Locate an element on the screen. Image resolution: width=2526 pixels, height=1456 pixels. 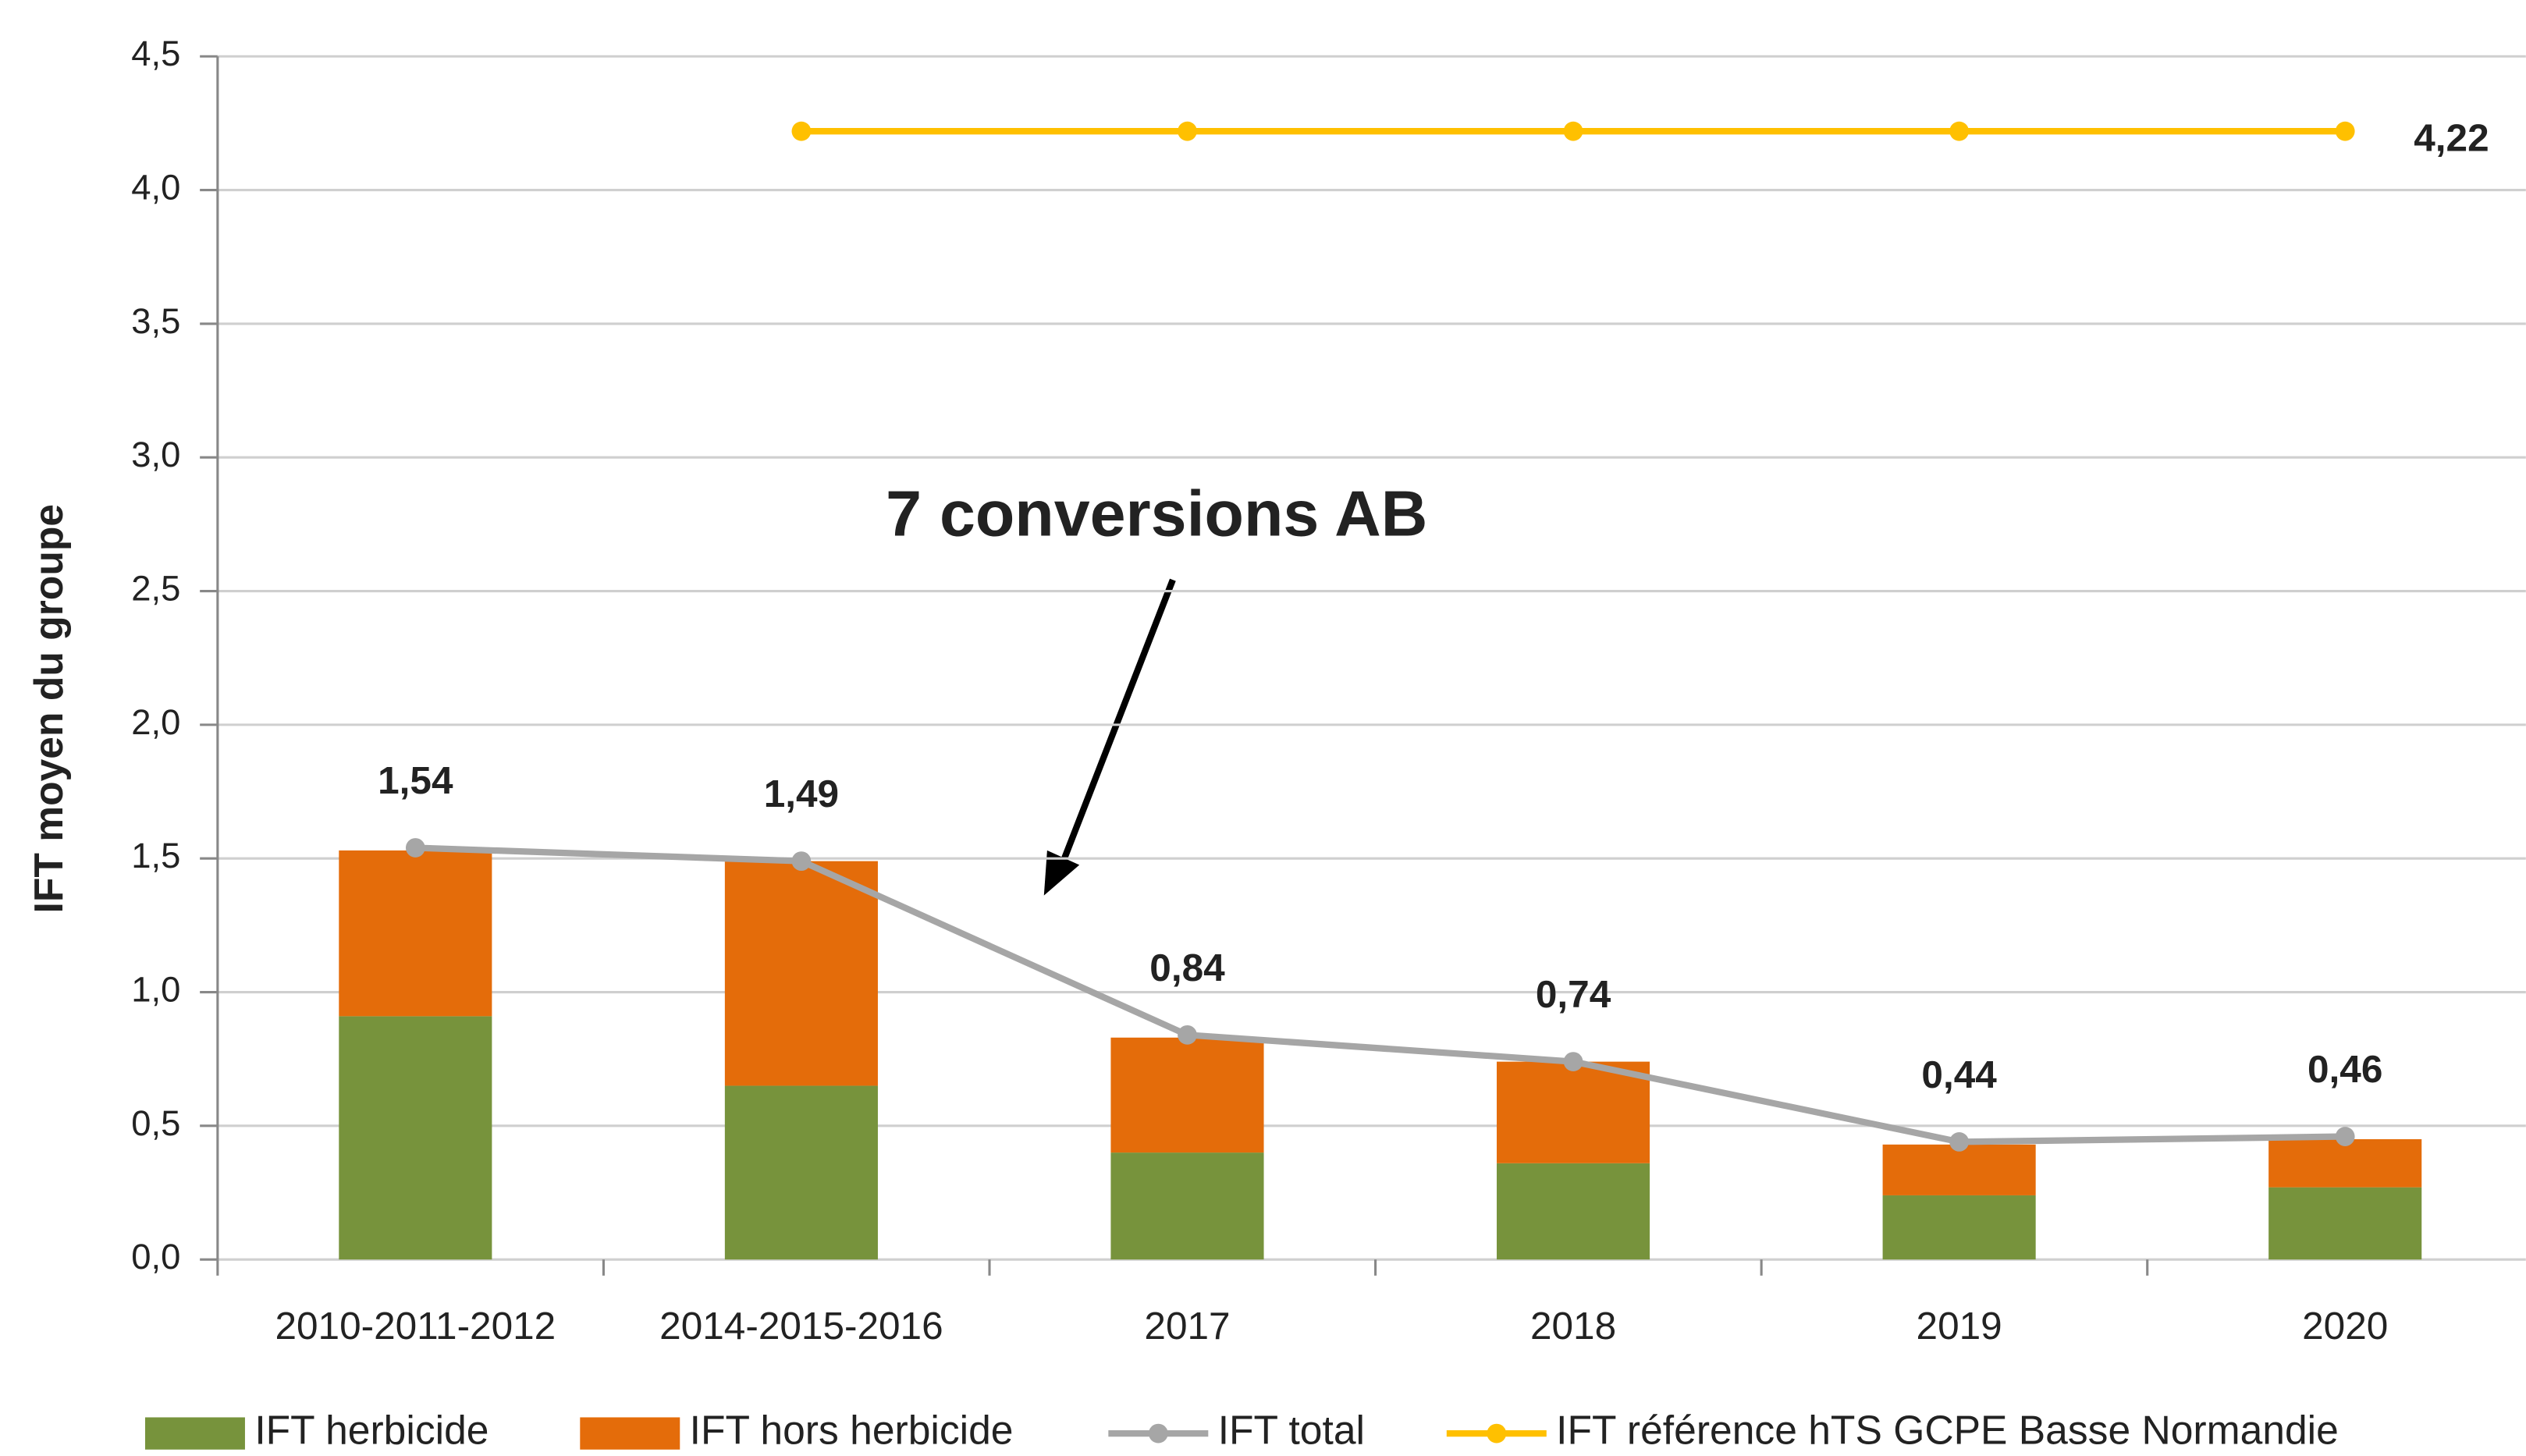
annotation-arrow is located at coordinates (1114, 729).